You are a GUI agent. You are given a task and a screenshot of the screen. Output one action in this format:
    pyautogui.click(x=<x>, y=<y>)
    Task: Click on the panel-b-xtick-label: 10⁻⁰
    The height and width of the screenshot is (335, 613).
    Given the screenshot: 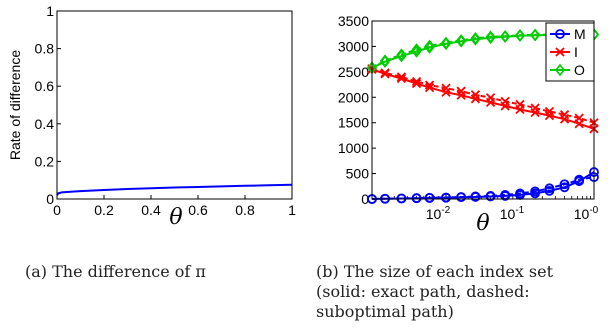 What is the action you would take?
    pyautogui.click(x=586, y=213)
    